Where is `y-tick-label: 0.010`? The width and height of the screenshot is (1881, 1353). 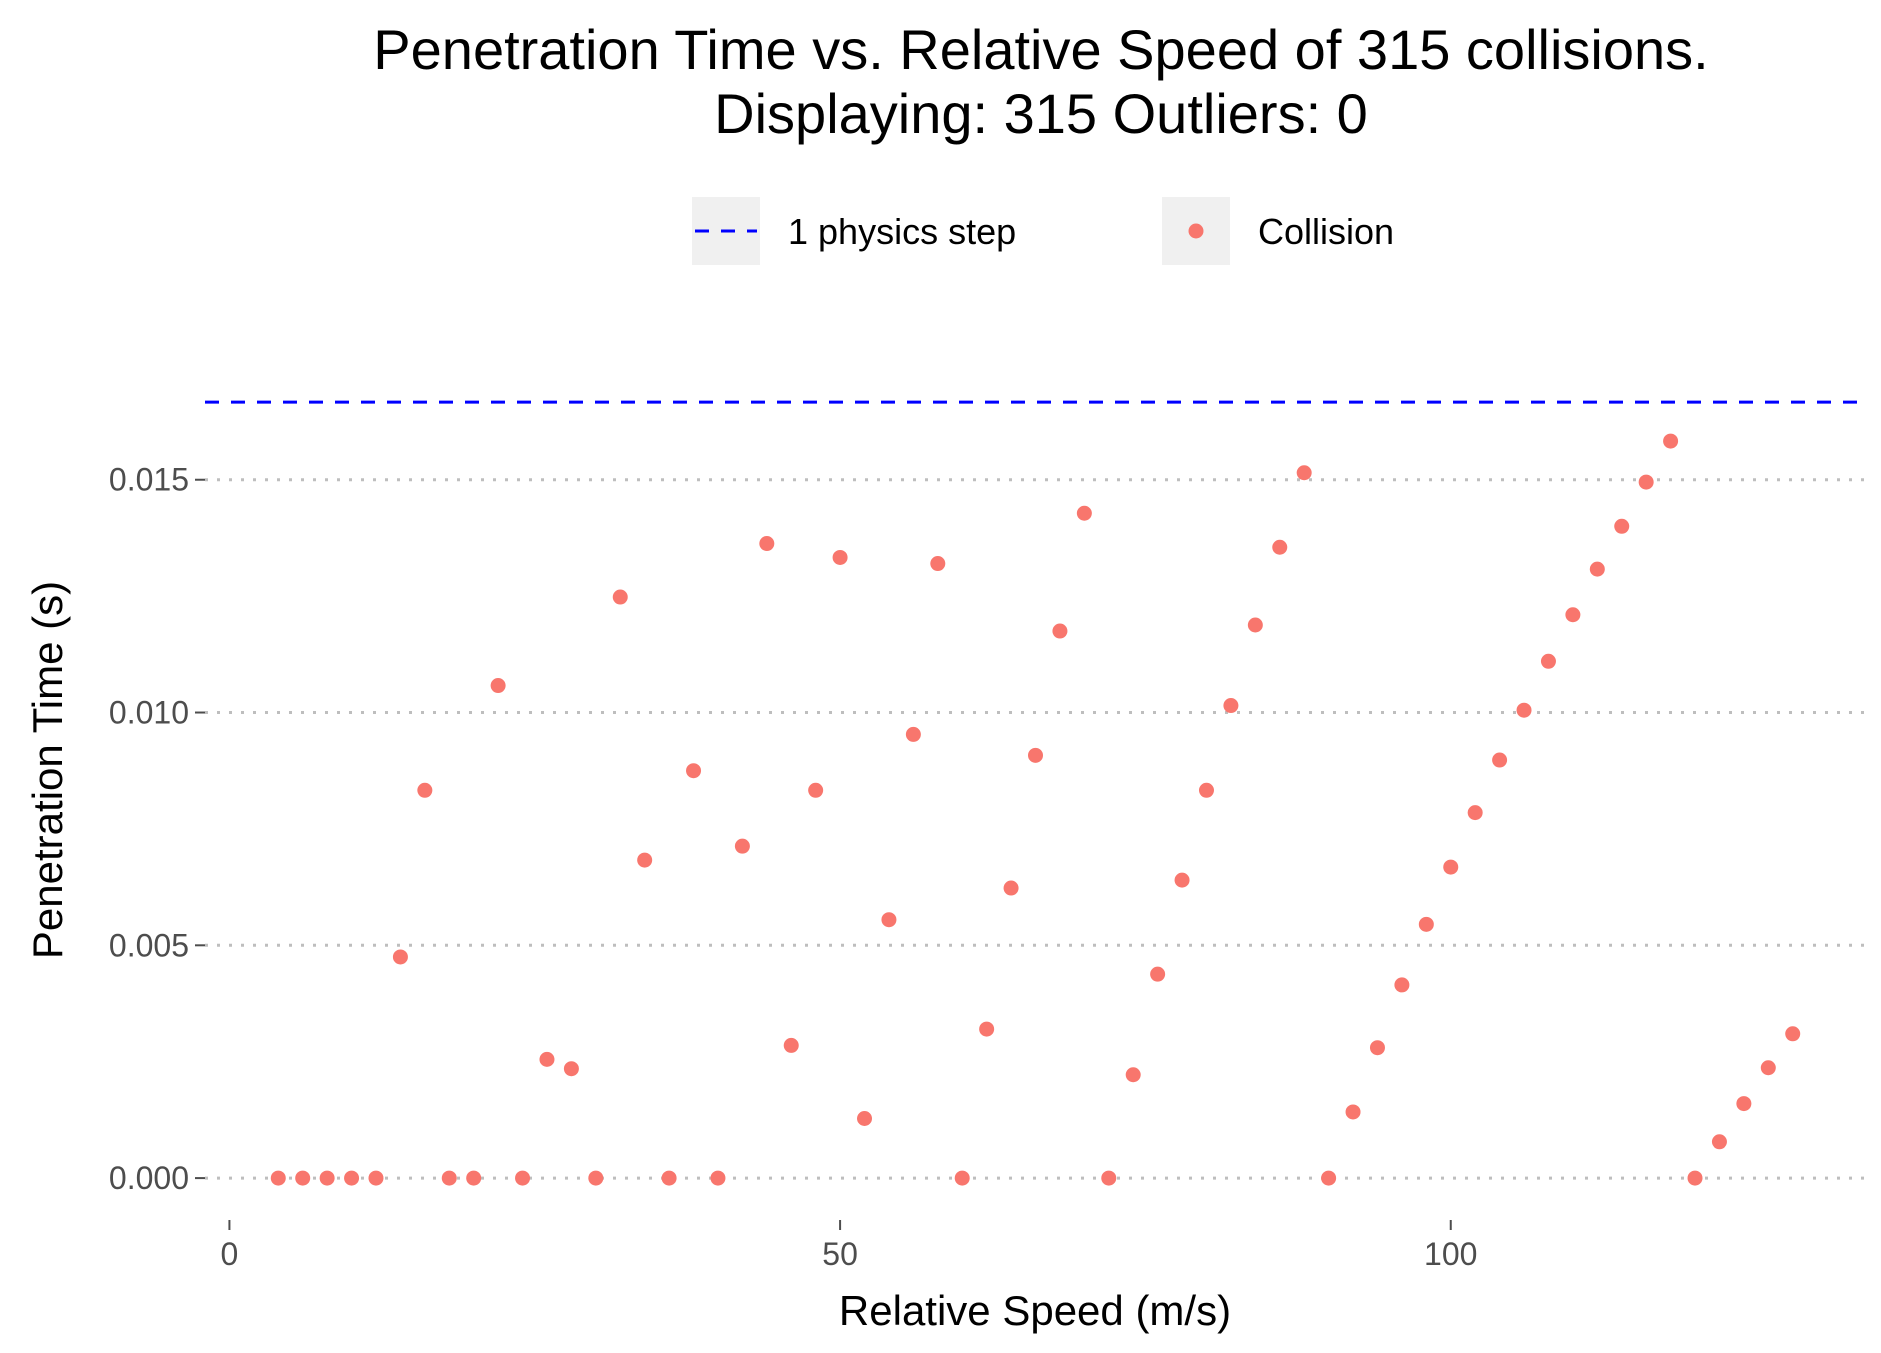
y-tick-label: 0.010 is located at coordinates (149, 713).